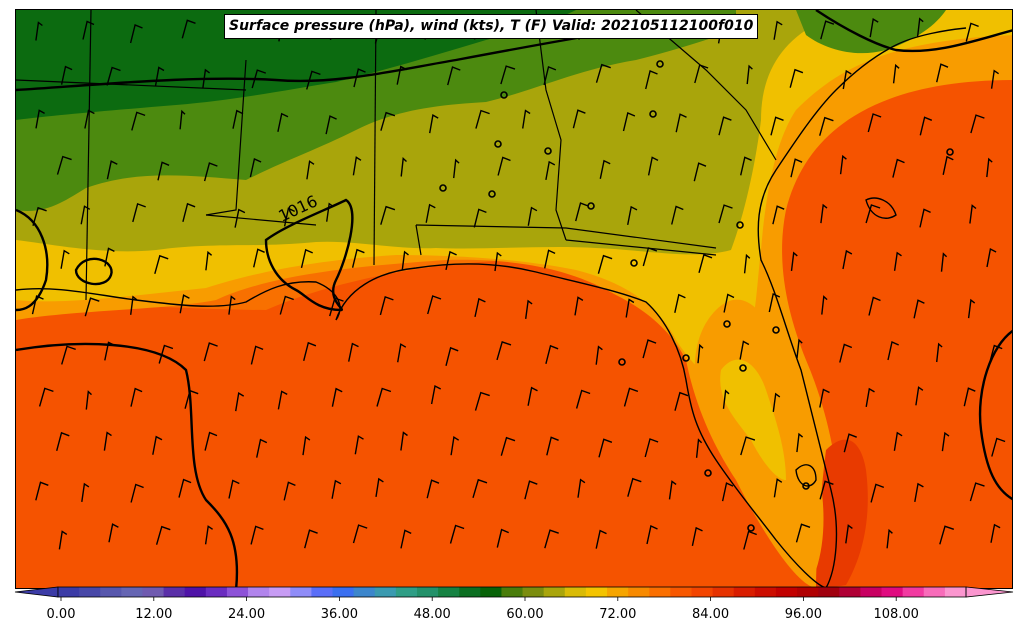  I want to click on colorbar-outline, so click(512, 592).